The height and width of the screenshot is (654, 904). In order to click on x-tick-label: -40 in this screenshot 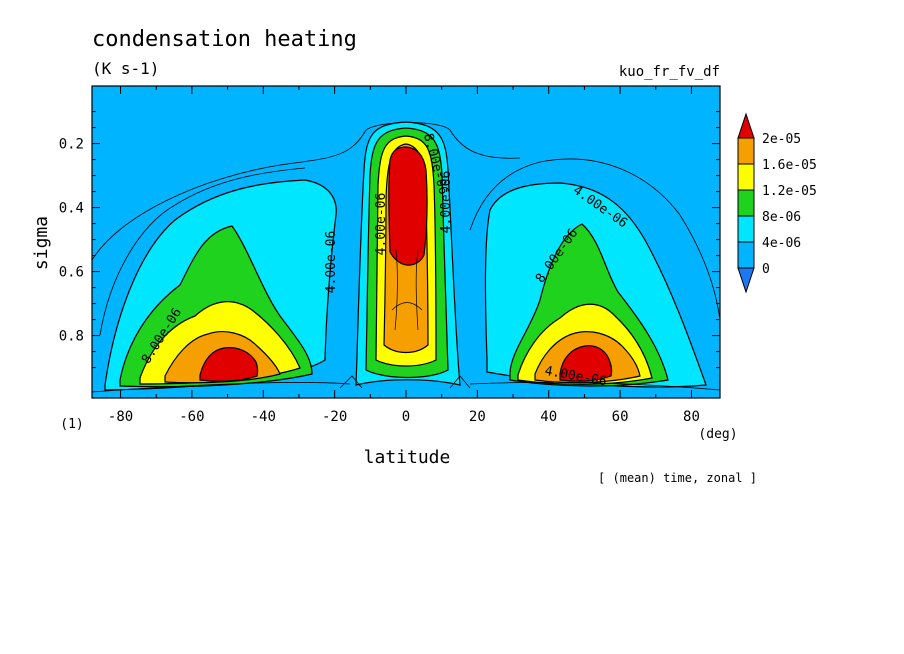, I will do `click(263, 417)`.